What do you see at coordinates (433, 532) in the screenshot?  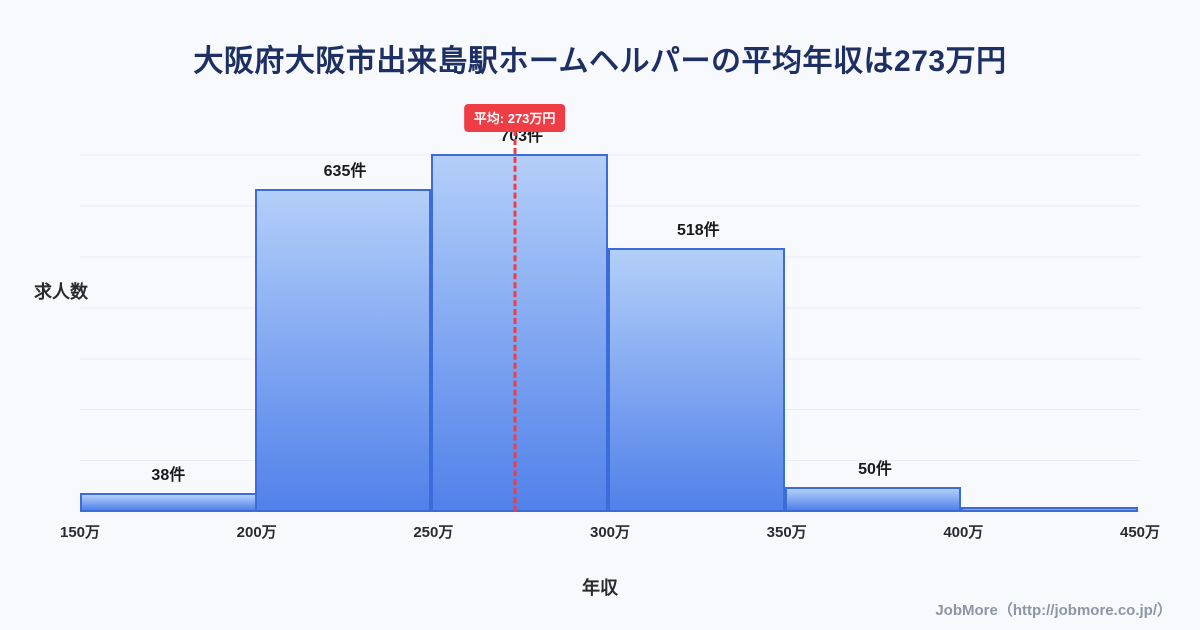 I see `x-tick-label: 250万` at bounding box center [433, 532].